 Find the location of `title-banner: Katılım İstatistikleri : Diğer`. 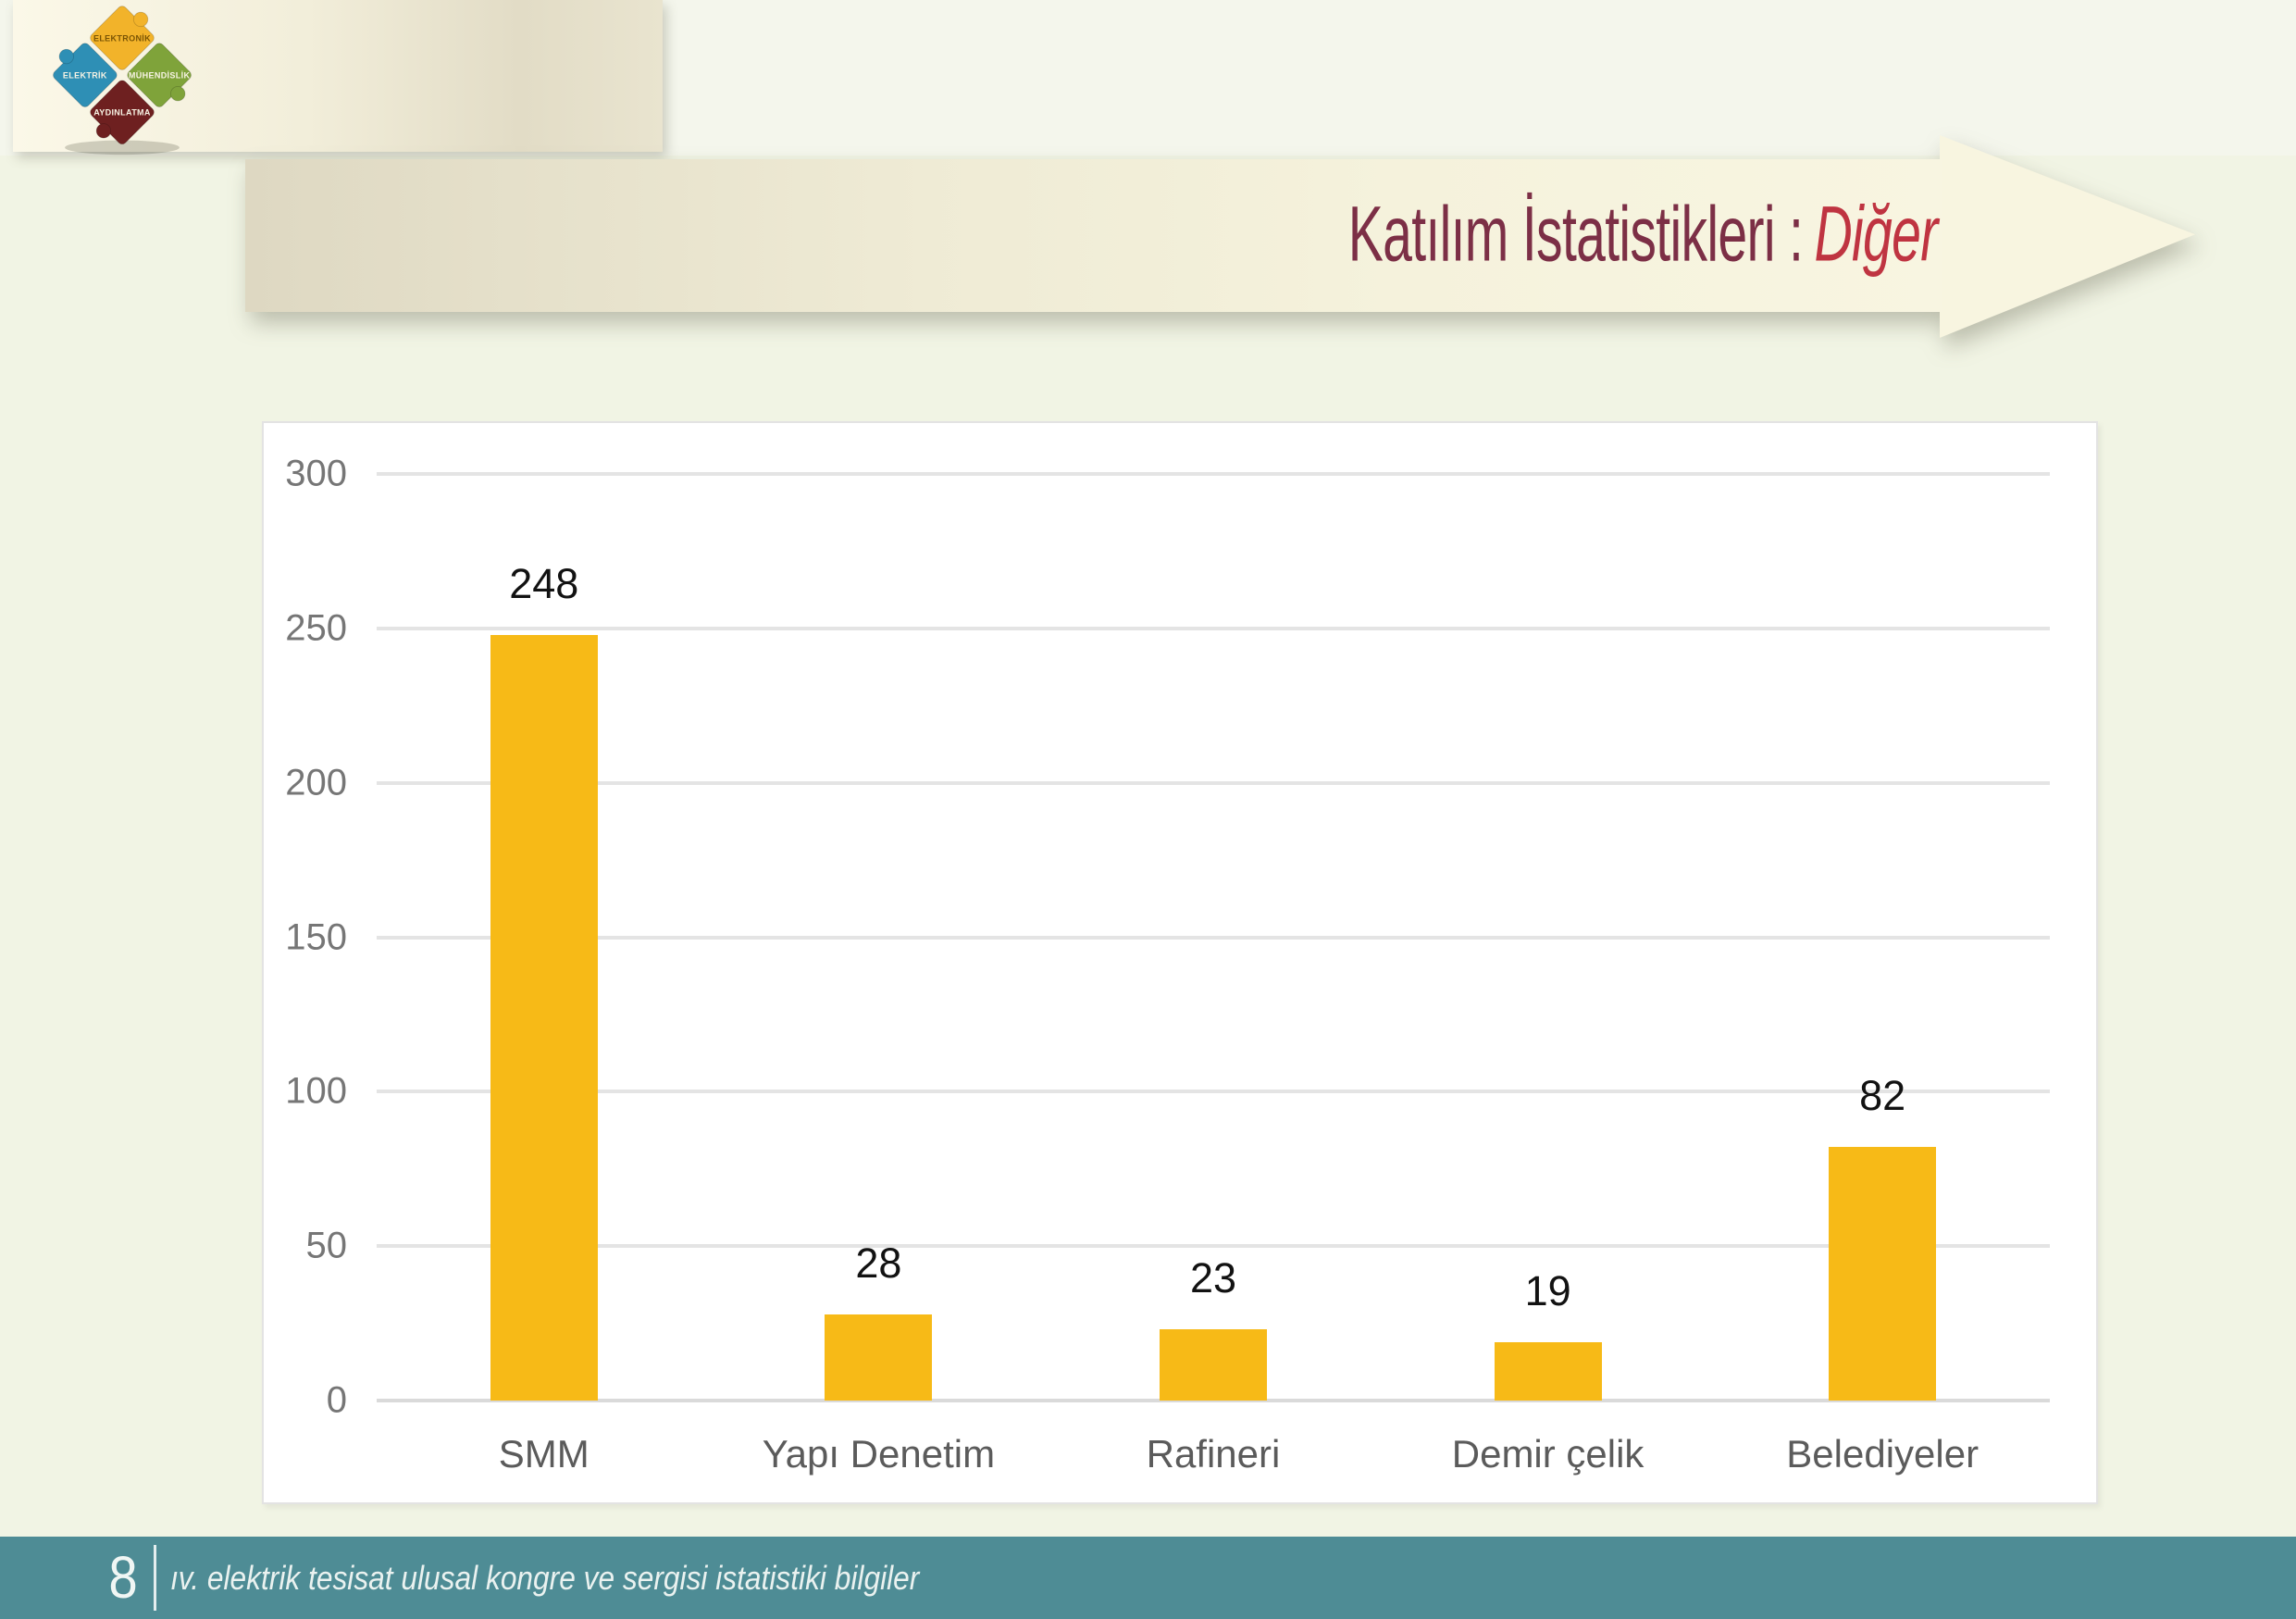

title-banner: Katılım İstatistikleri : Diğer is located at coordinates (1222, 237).